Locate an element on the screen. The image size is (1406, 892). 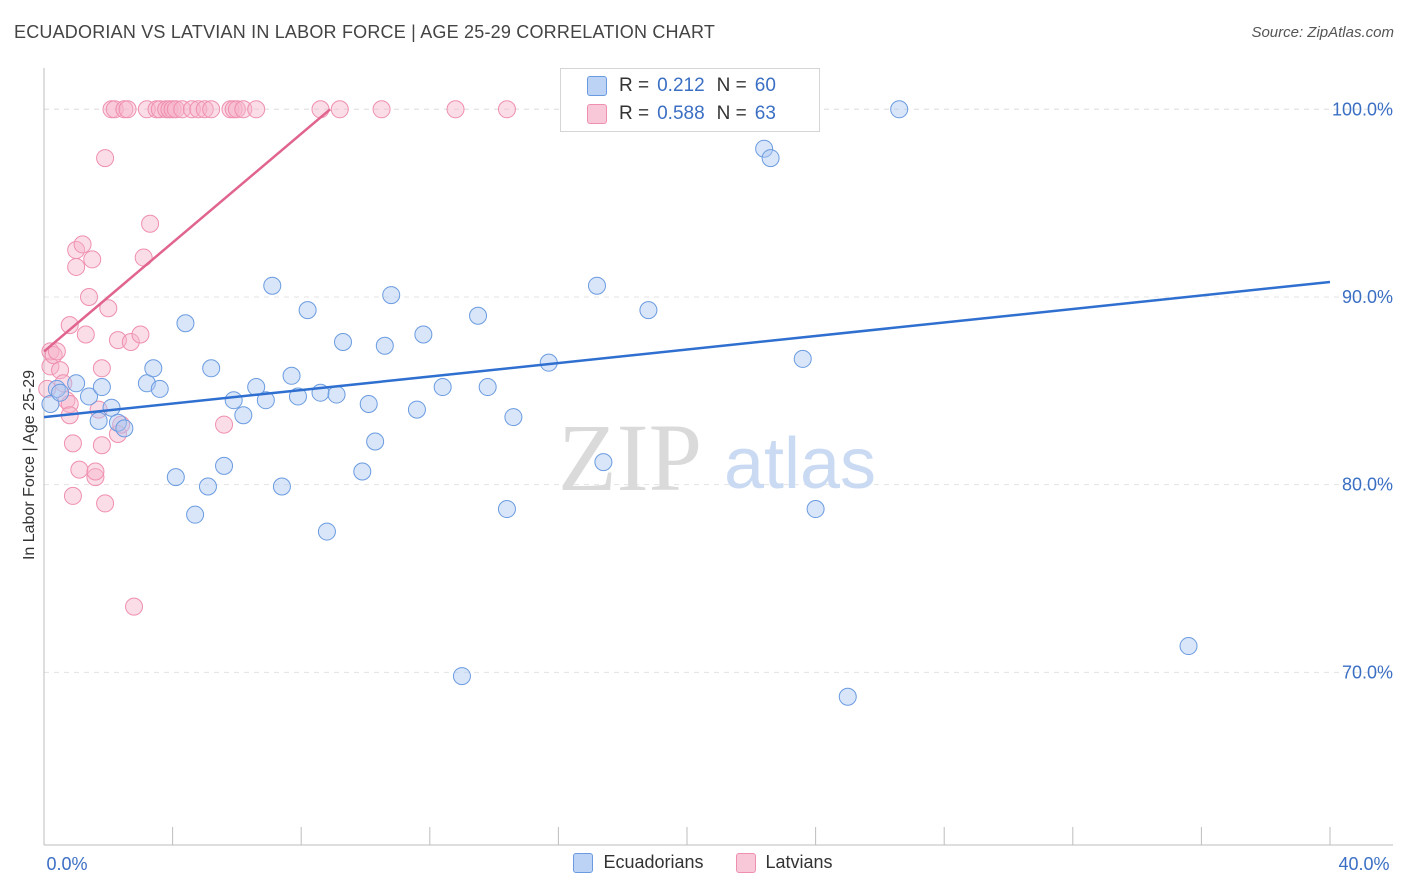
y-tick-labels: 70.0% 80.0% 90.0% 100.0% is located at coordinates (1362, 390).